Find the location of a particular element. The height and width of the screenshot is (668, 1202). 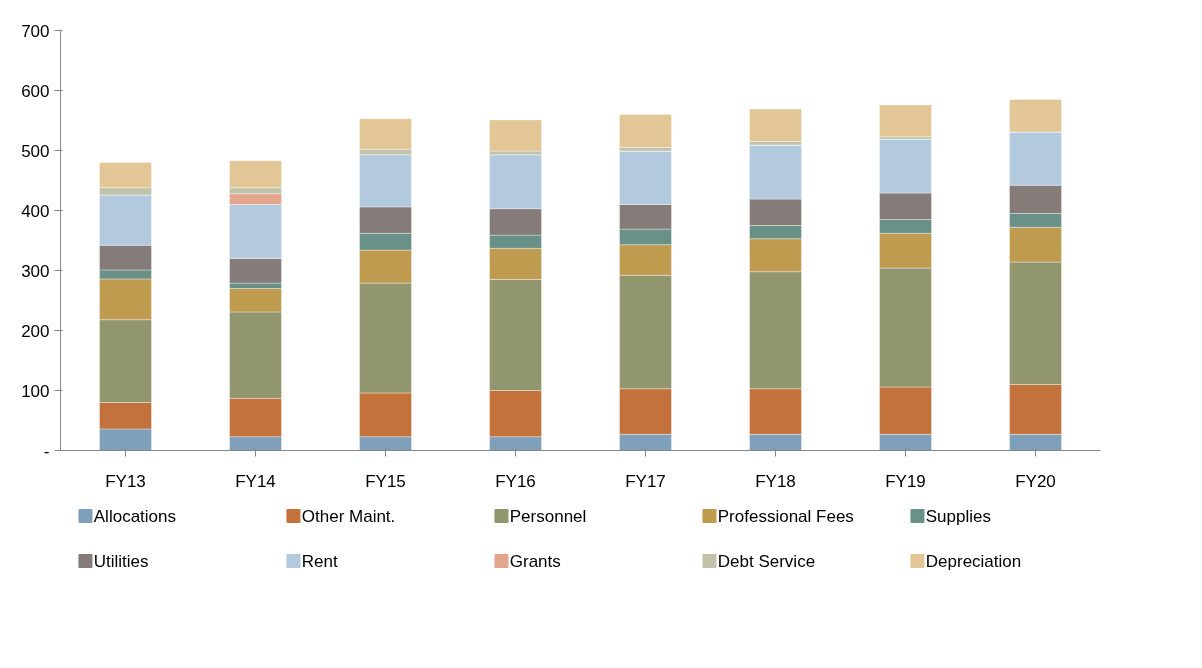

legend-label: Supplies is located at coordinates (958, 516).